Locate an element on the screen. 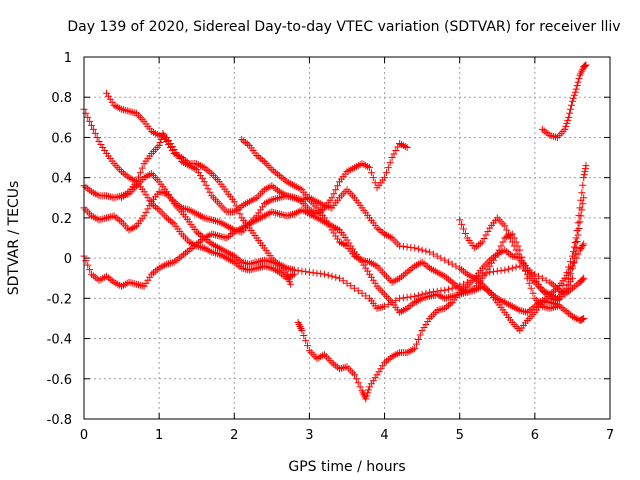 This screenshot has width=640, height=480. y-tick-label: -0.2 is located at coordinates (59, 299).